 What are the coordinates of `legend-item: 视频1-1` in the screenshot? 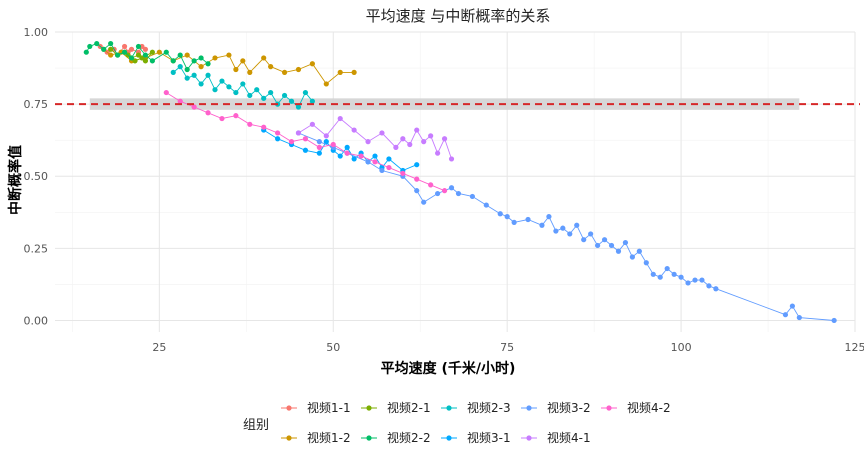 It's located at (316, 407).